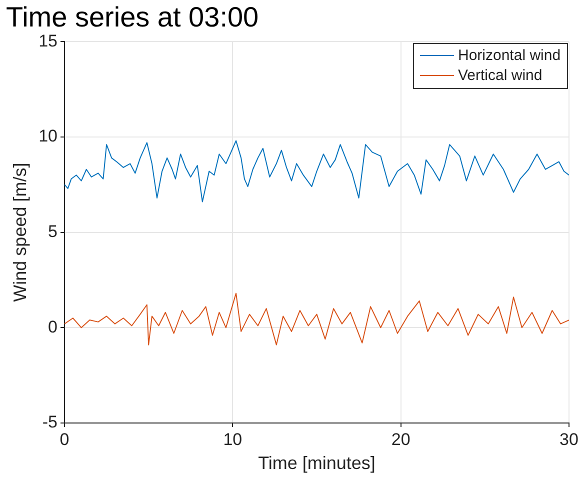 The image size is (583, 483). What do you see at coordinates (20, 232) in the screenshot?
I see `y-axis-title: Wind speed [m/s]` at bounding box center [20, 232].